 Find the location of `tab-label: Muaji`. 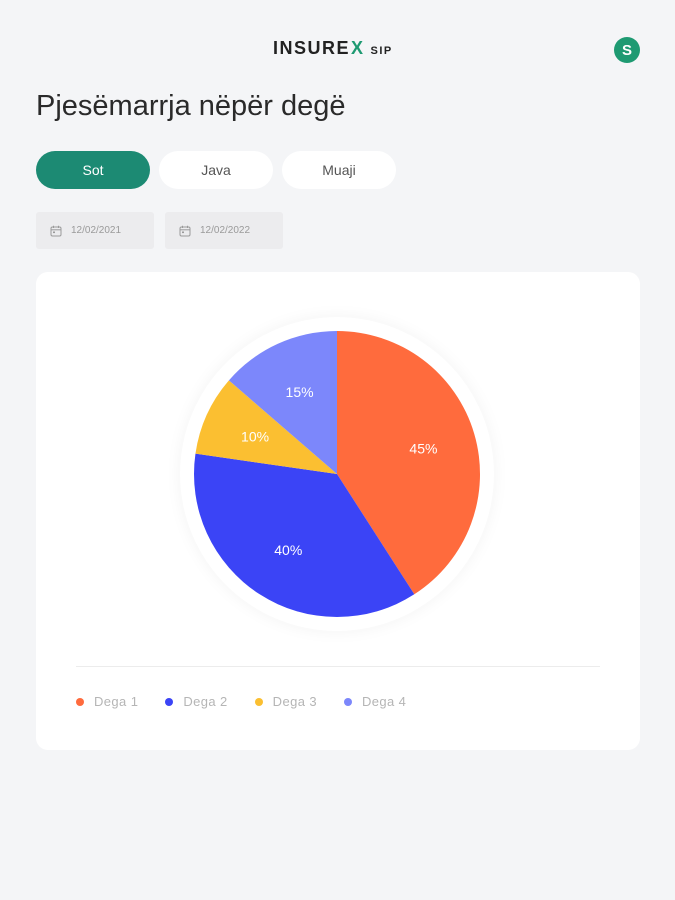

tab-label: Muaji is located at coordinates (339, 170).